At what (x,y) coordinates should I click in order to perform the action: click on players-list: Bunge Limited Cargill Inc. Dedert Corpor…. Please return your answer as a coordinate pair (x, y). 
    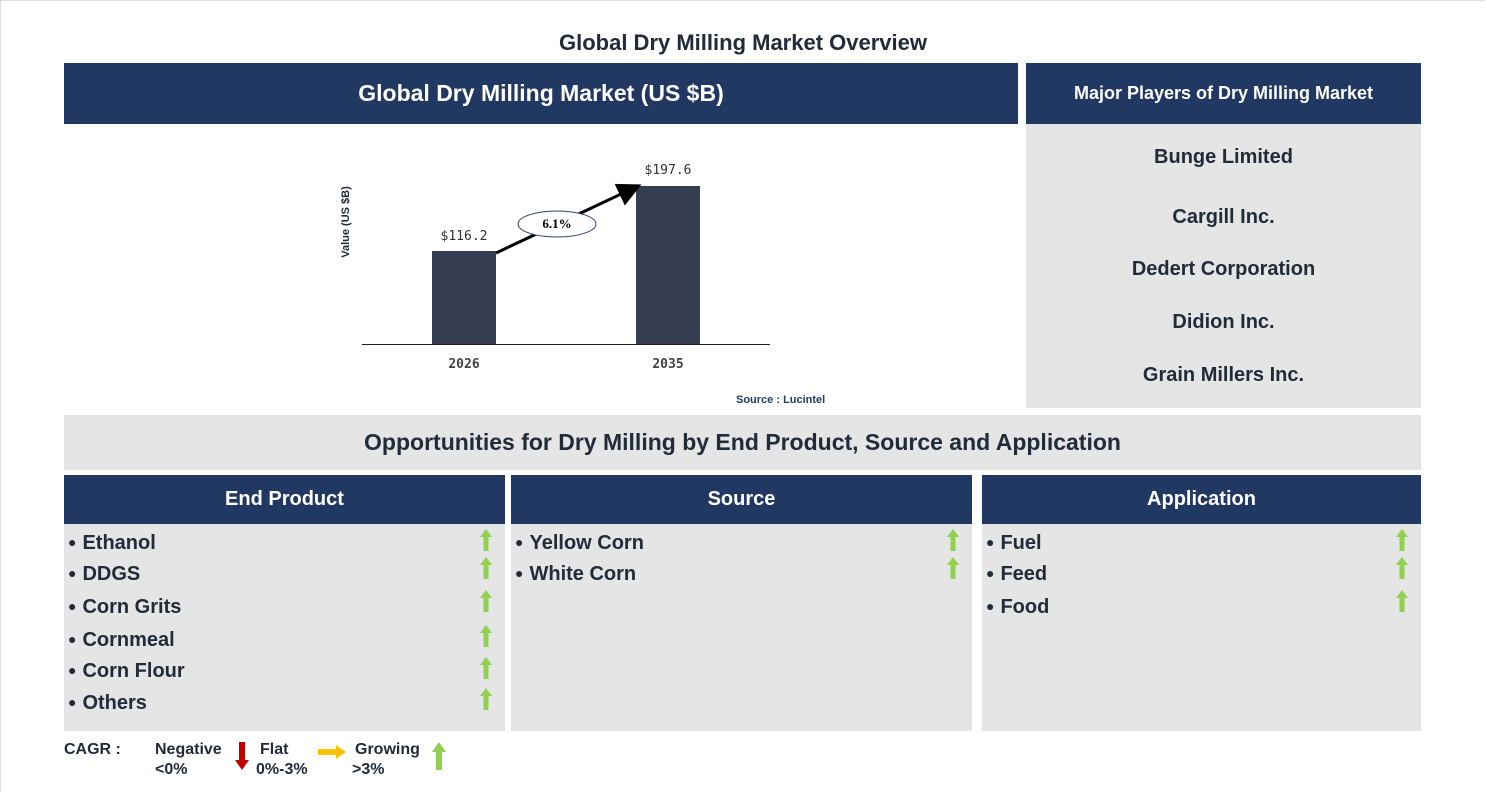
    Looking at the image, I should click on (1223, 266).